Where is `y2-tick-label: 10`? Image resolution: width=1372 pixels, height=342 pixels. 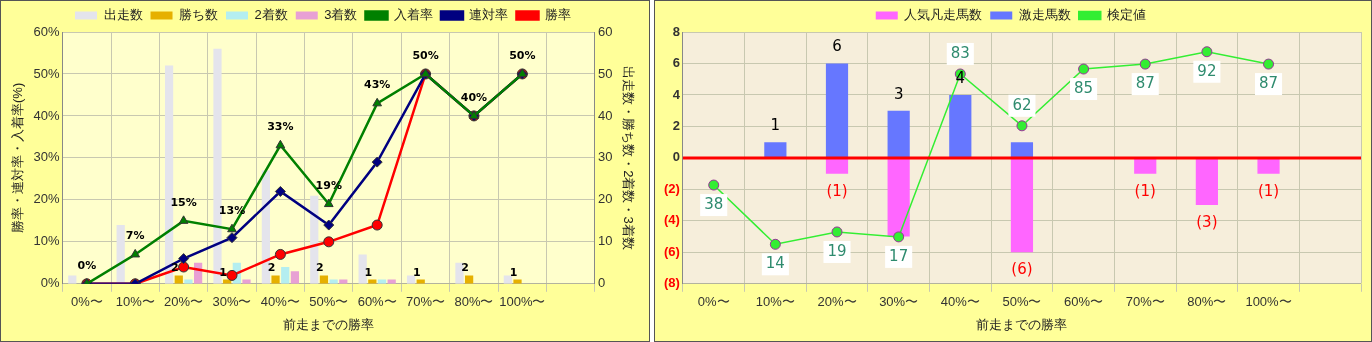
y2-tick-label: 10 is located at coordinates (605, 241).